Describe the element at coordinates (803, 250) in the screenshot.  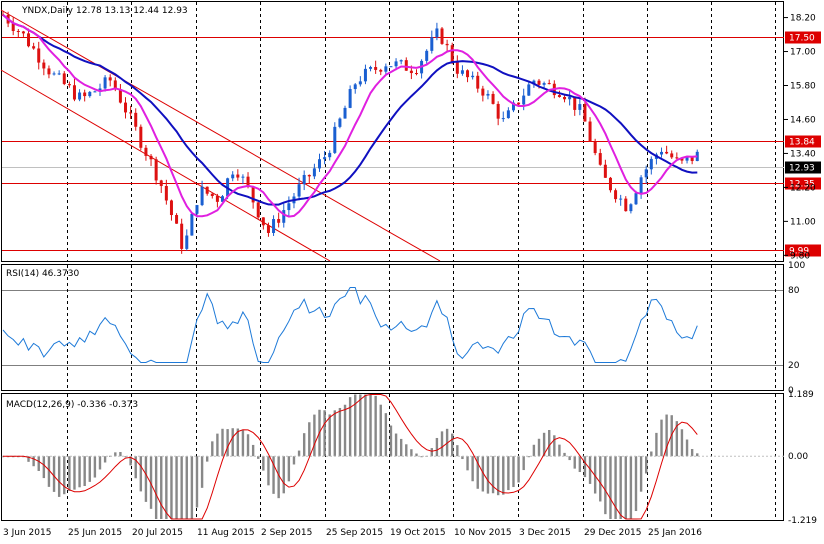
I see `level-tag` at that location.